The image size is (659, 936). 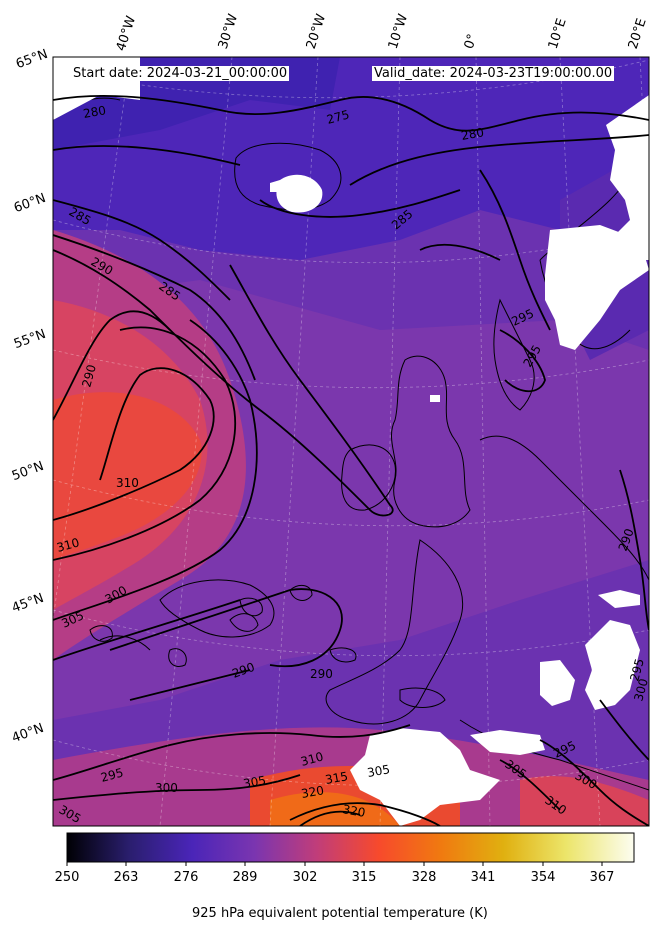 What do you see at coordinates (483, 877) in the screenshot?
I see `colorbar-tick: 341` at bounding box center [483, 877].